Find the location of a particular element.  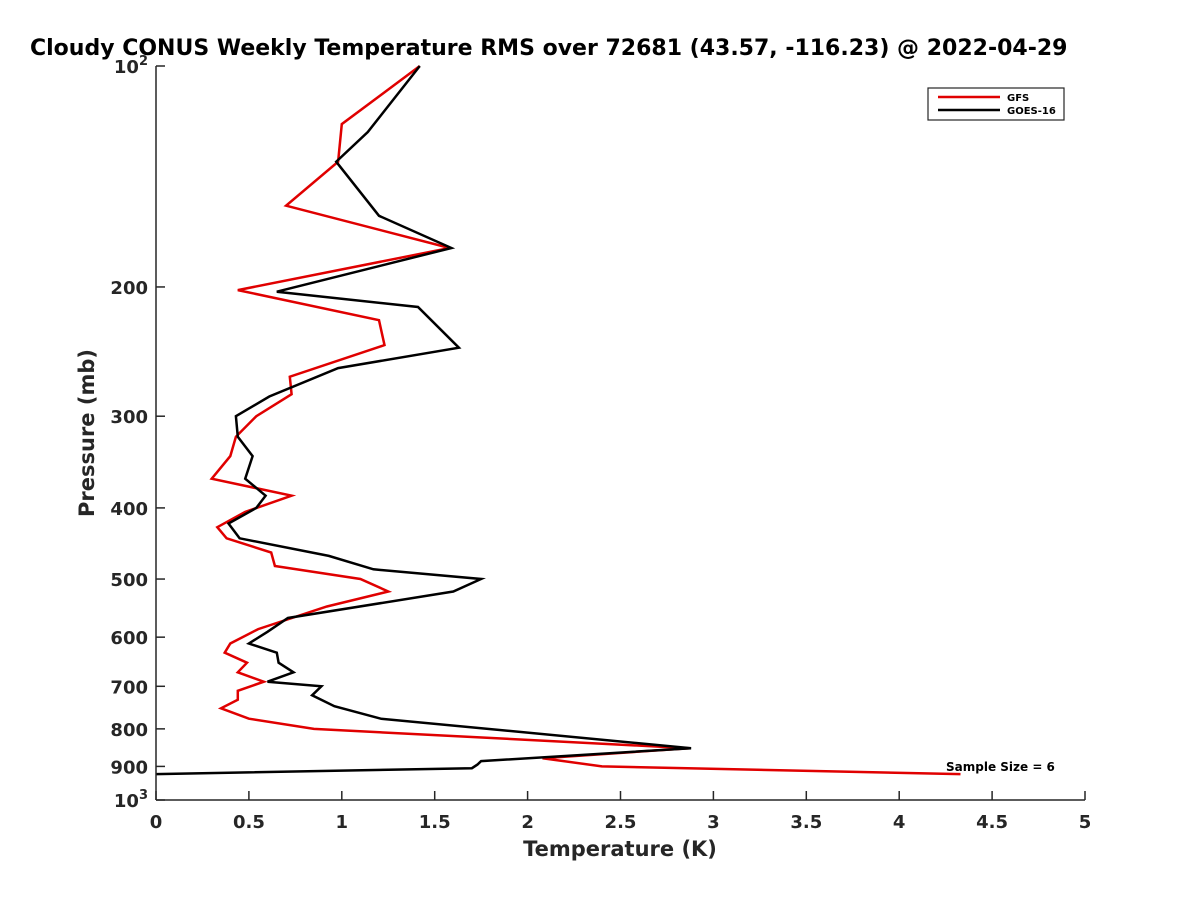

x-axis-label: Temperature (K) is located at coordinates (620, 849).